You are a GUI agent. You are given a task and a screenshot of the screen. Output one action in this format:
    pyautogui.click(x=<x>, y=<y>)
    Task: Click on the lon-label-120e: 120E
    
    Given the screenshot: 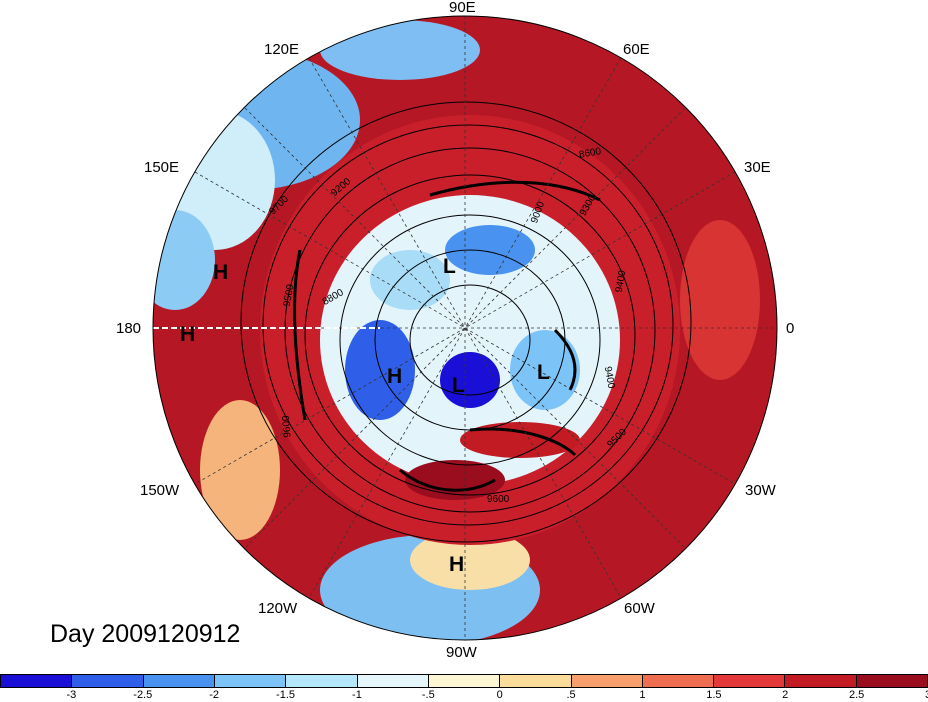 What is the action you would take?
    pyautogui.click(x=282, y=49)
    